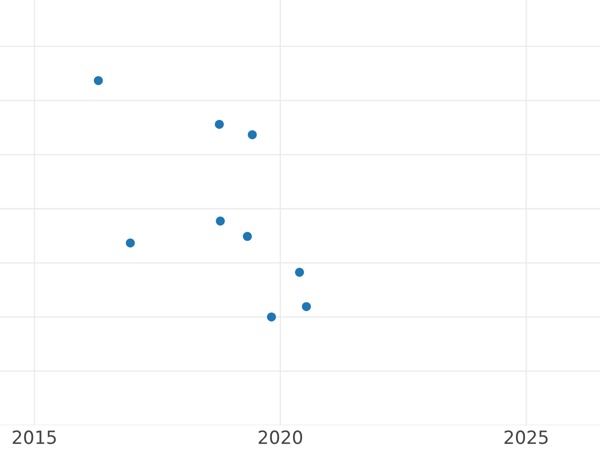 The height and width of the screenshot is (450, 600). I want to click on x-tick-label: 2025, so click(526, 437).